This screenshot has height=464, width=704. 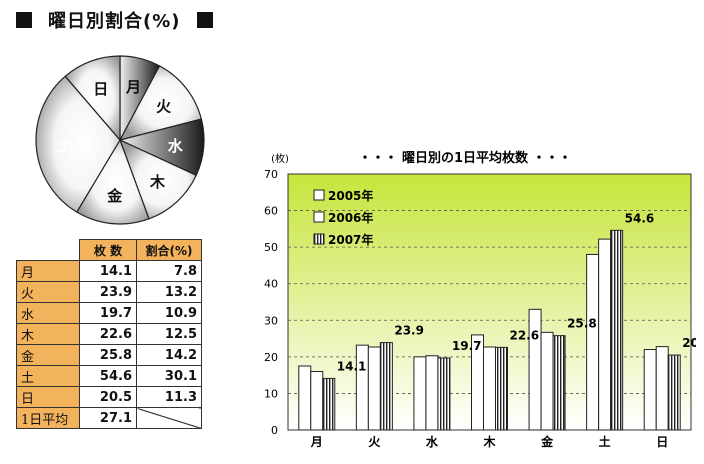 I want to click on title-row: 曜日別割合(%), so click(x=114, y=20).